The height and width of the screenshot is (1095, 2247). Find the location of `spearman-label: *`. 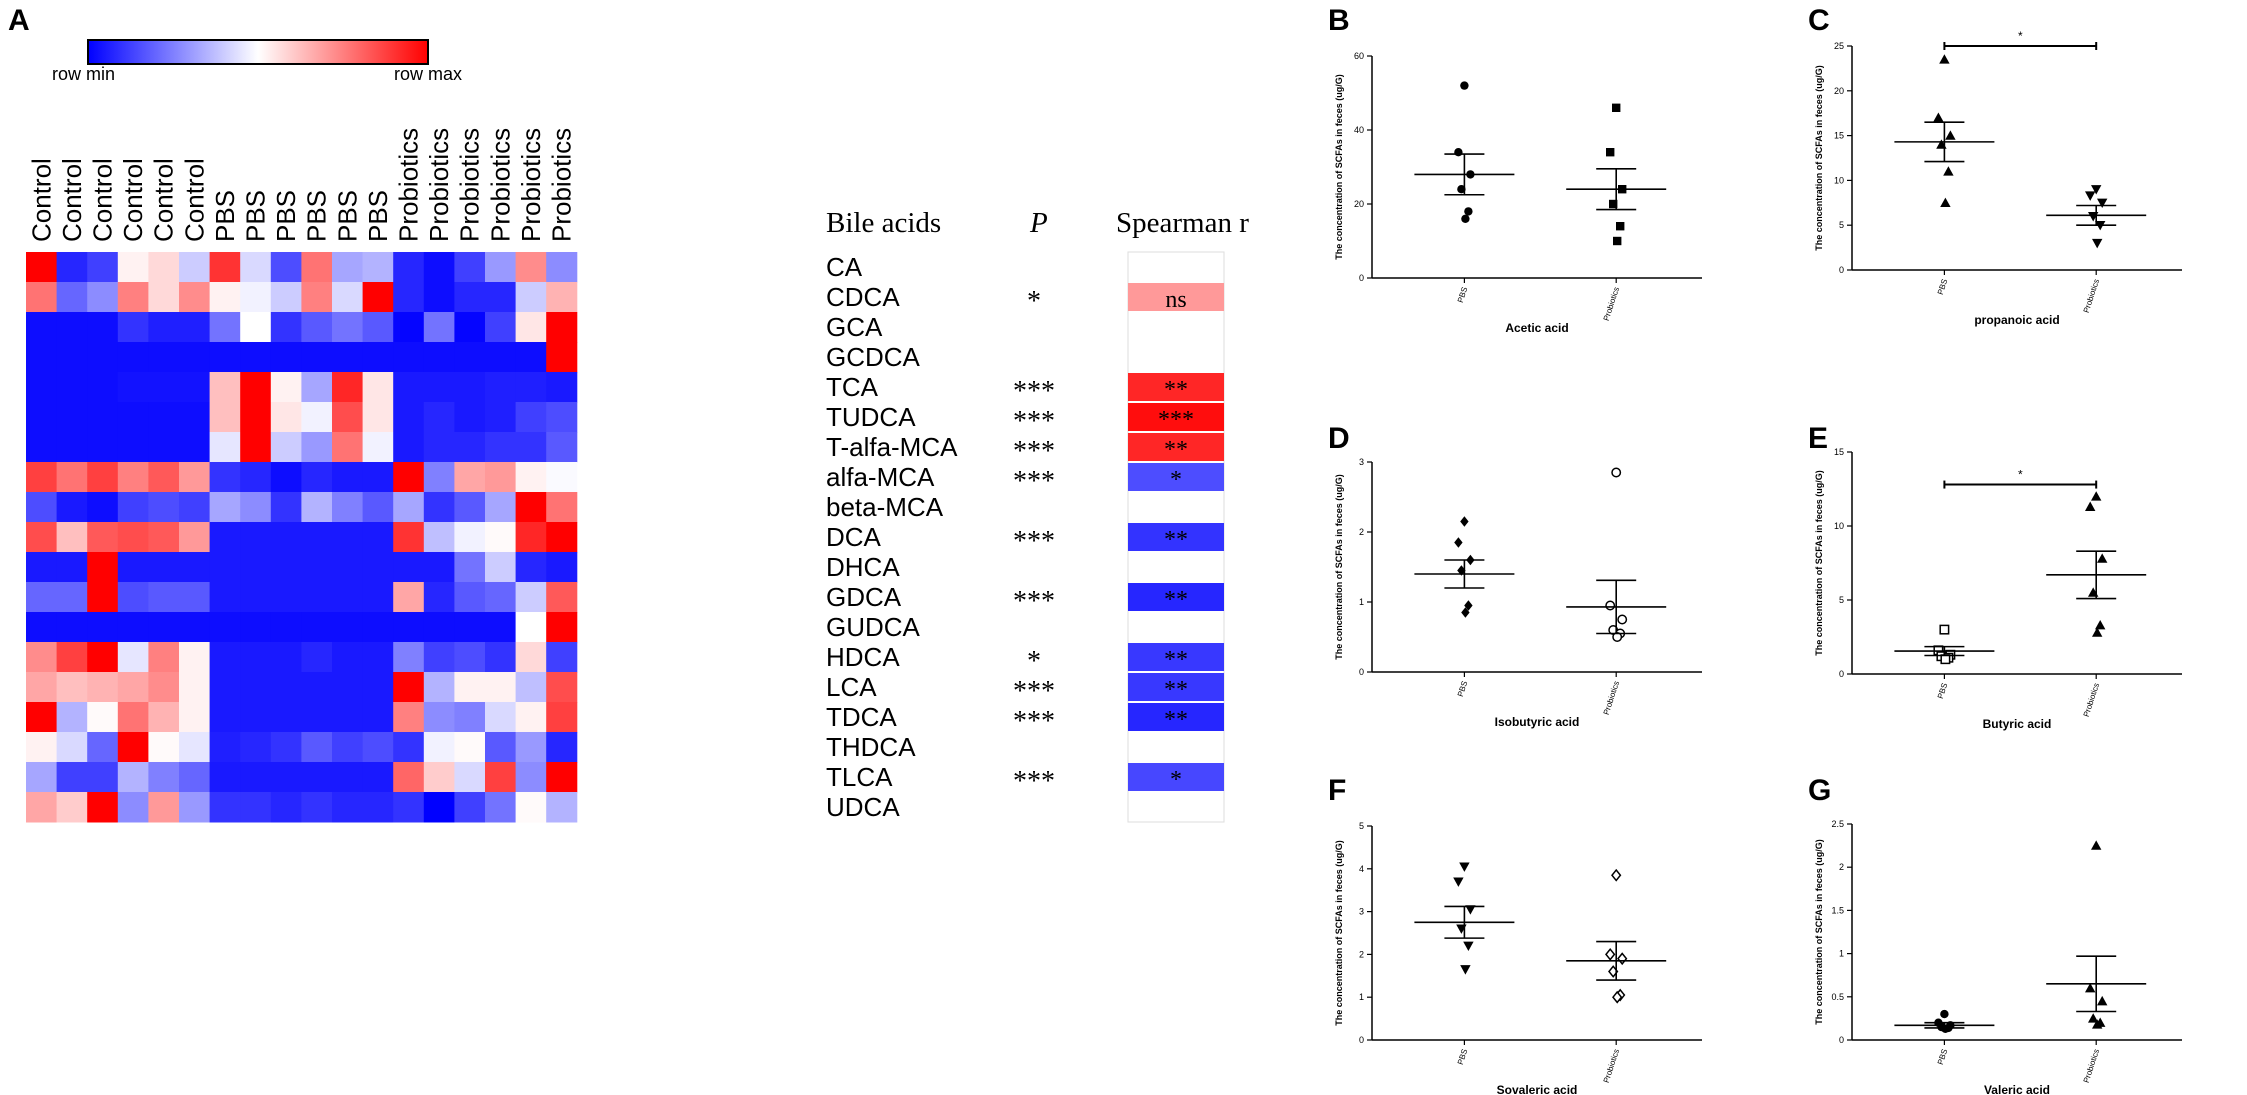

spearman-label: * is located at coordinates (1176, 480).